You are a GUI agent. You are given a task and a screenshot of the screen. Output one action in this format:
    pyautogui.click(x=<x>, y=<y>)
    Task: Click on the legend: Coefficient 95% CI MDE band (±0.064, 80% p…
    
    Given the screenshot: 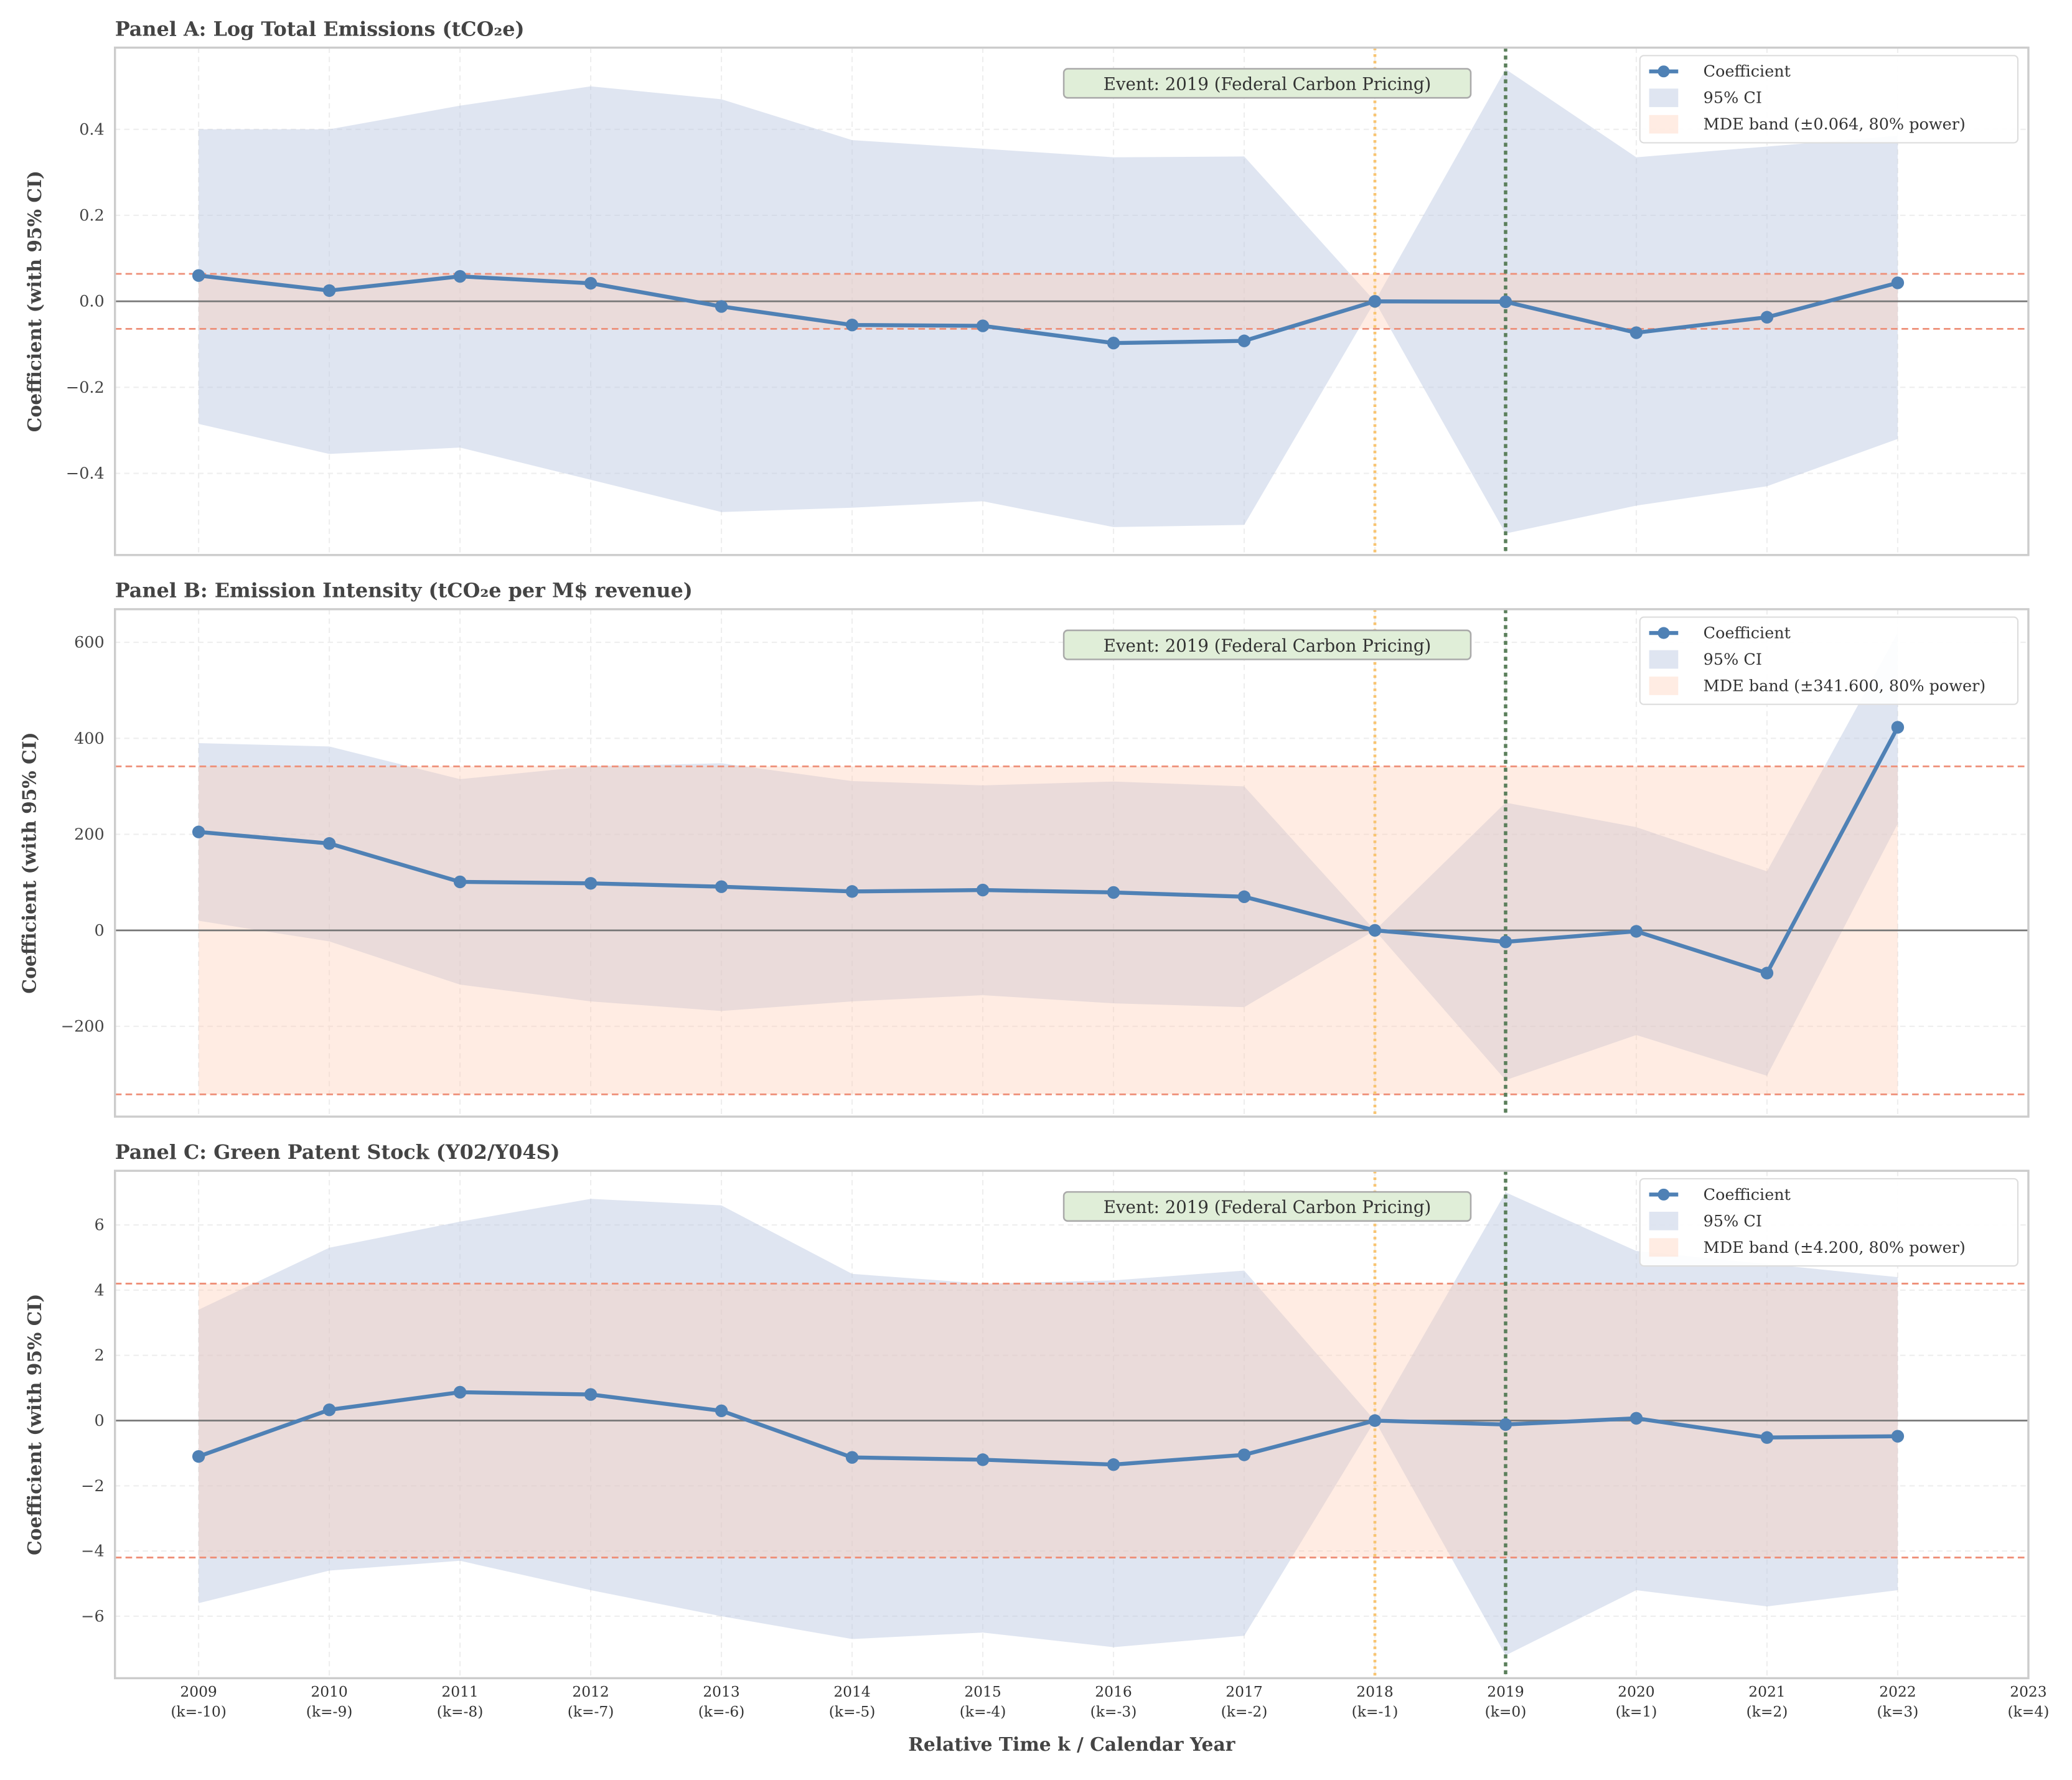 What is the action you would take?
    pyautogui.click(x=1829, y=99)
    